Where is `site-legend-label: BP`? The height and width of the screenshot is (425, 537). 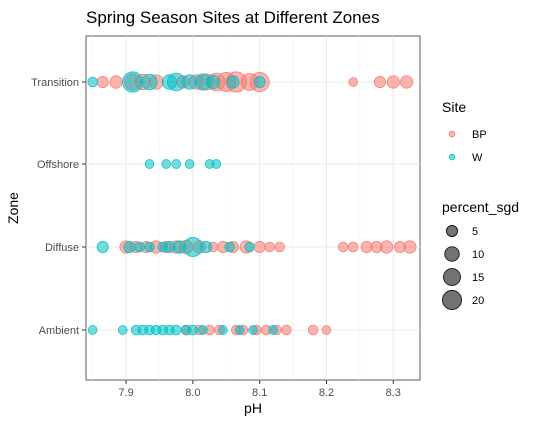 site-legend-label: BP is located at coordinates (479, 135).